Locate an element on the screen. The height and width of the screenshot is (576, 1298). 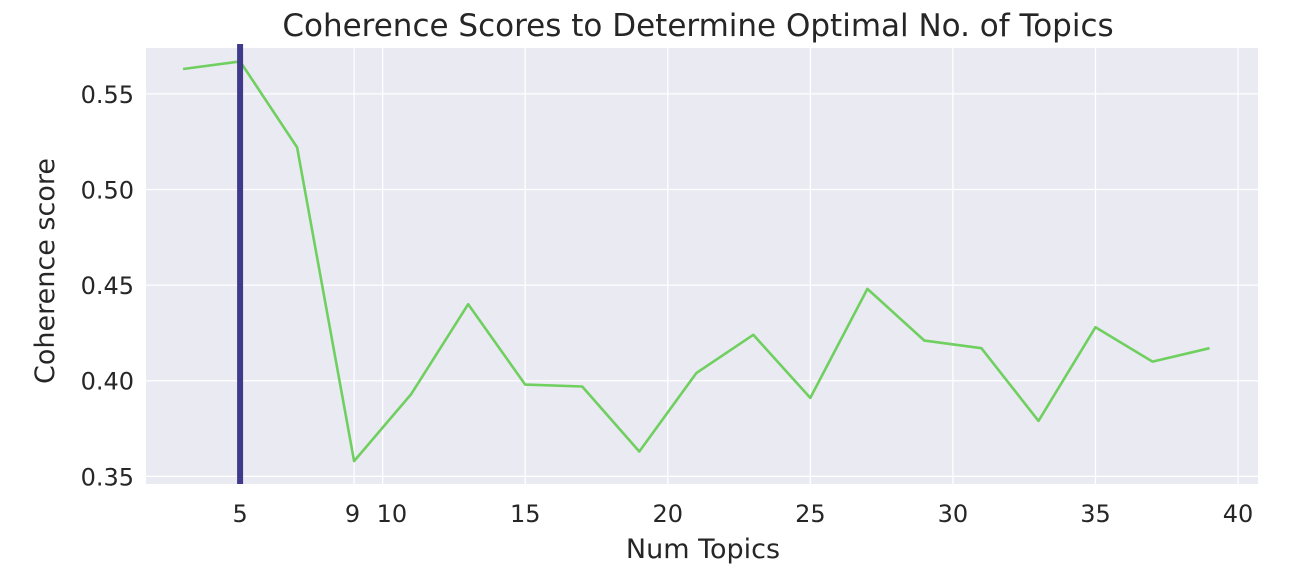
x-axis-label: Num Topics is located at coordinates (703, 549).